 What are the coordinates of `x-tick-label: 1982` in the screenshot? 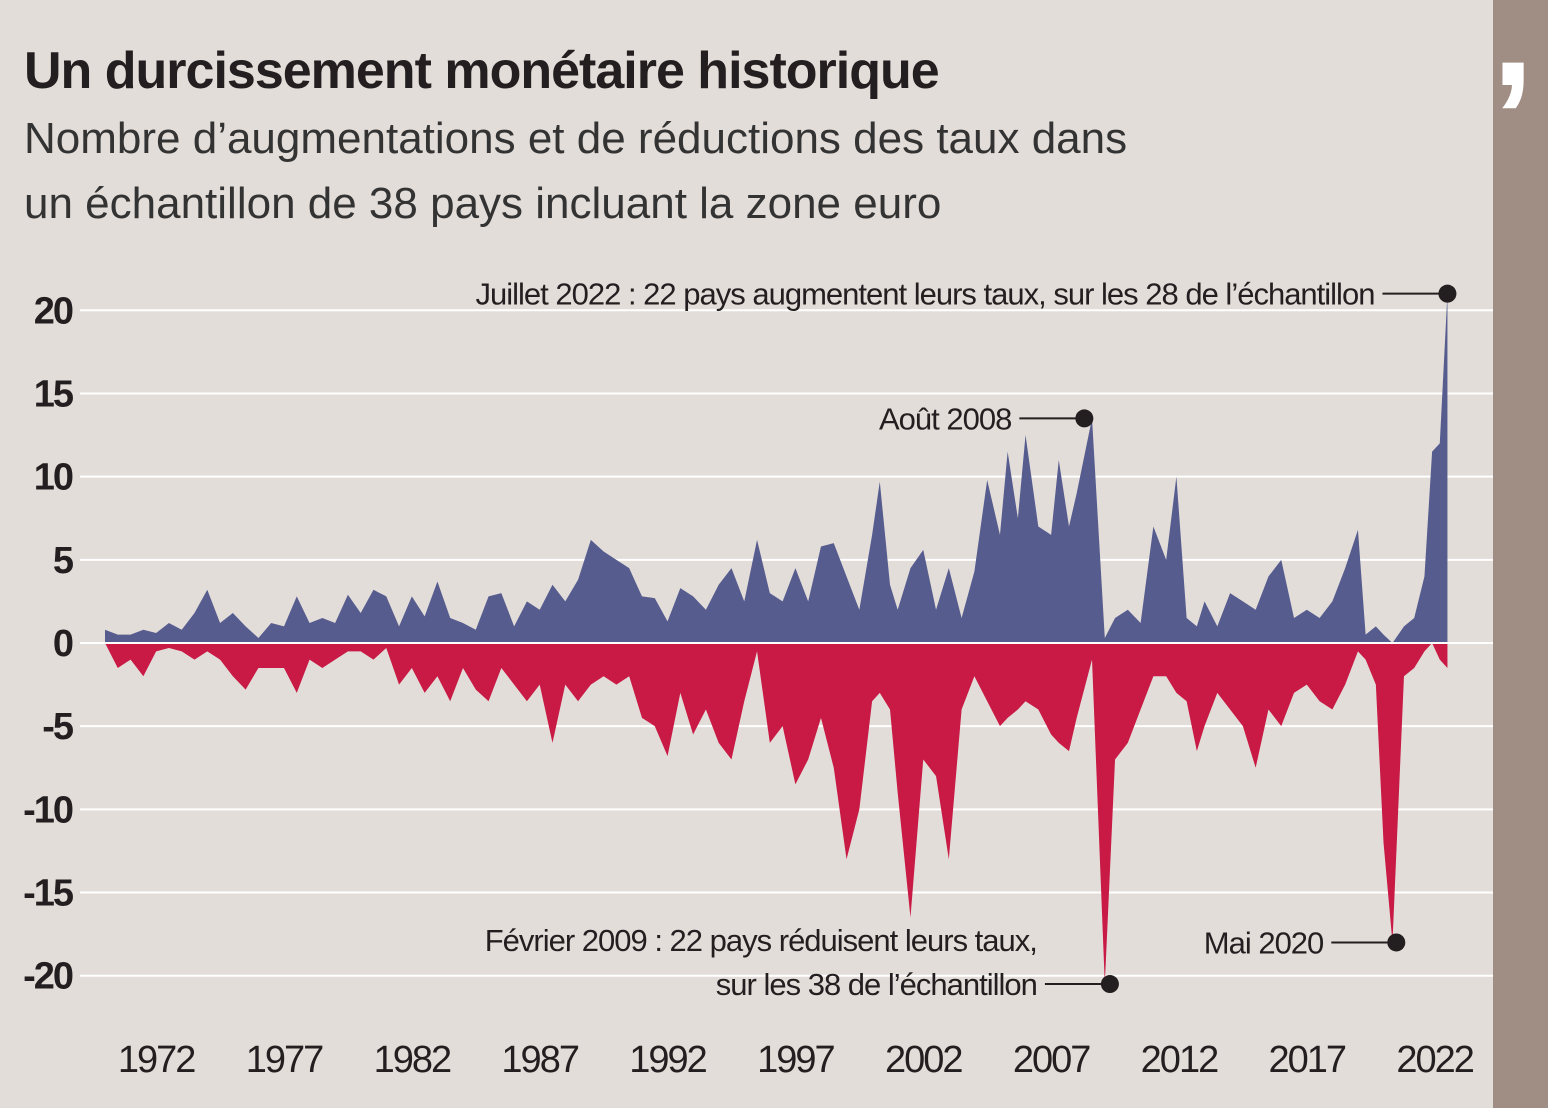 It's located at (412, 1060).